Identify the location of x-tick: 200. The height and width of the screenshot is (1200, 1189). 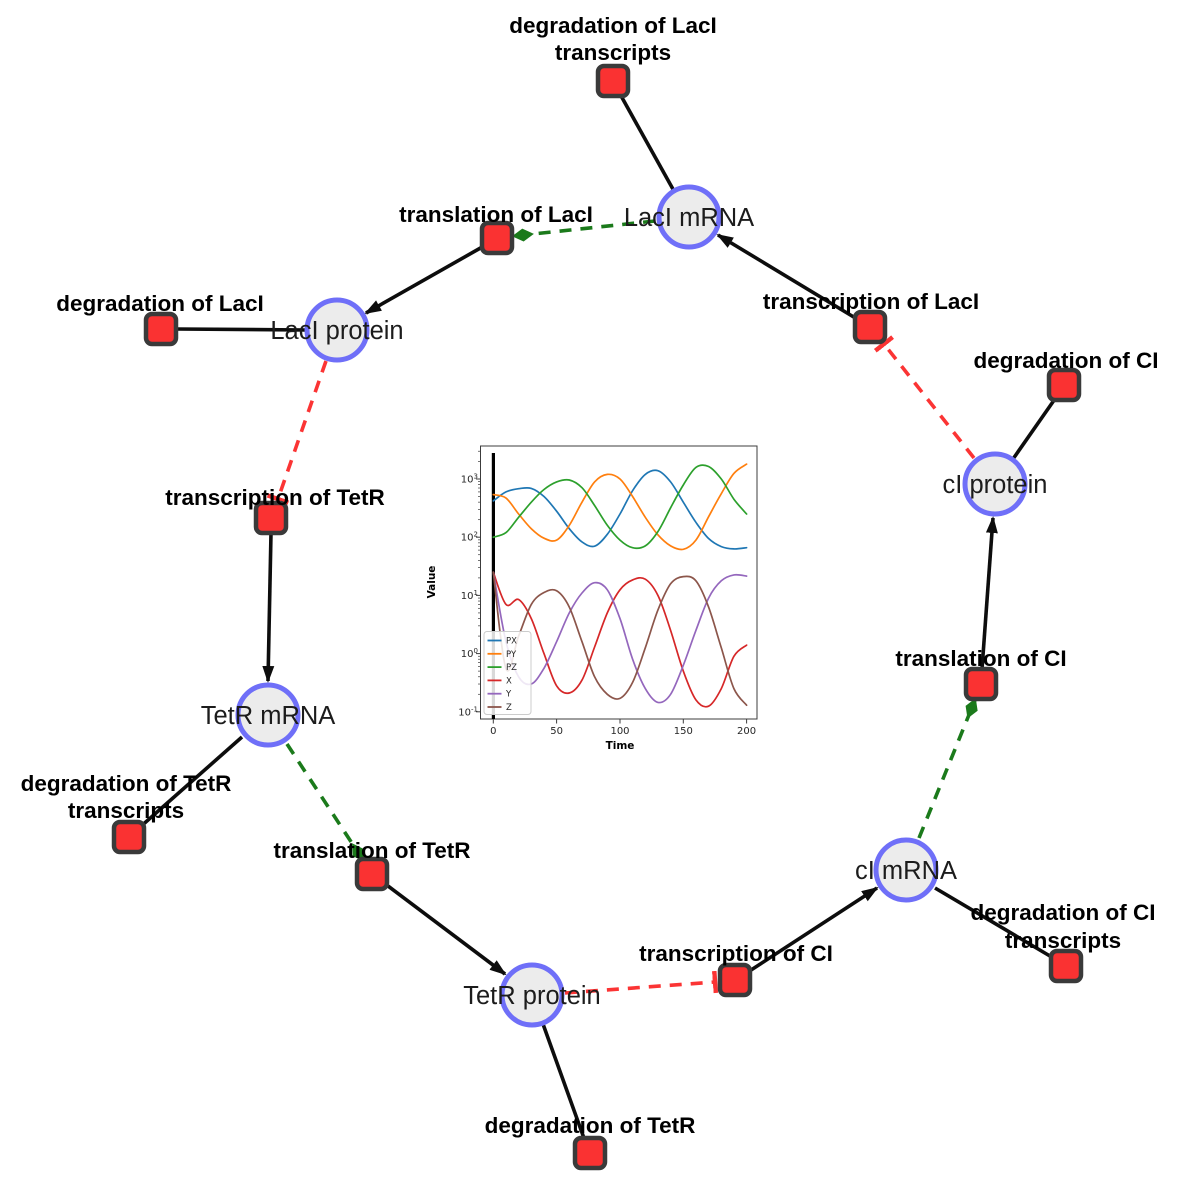
(746, 731).